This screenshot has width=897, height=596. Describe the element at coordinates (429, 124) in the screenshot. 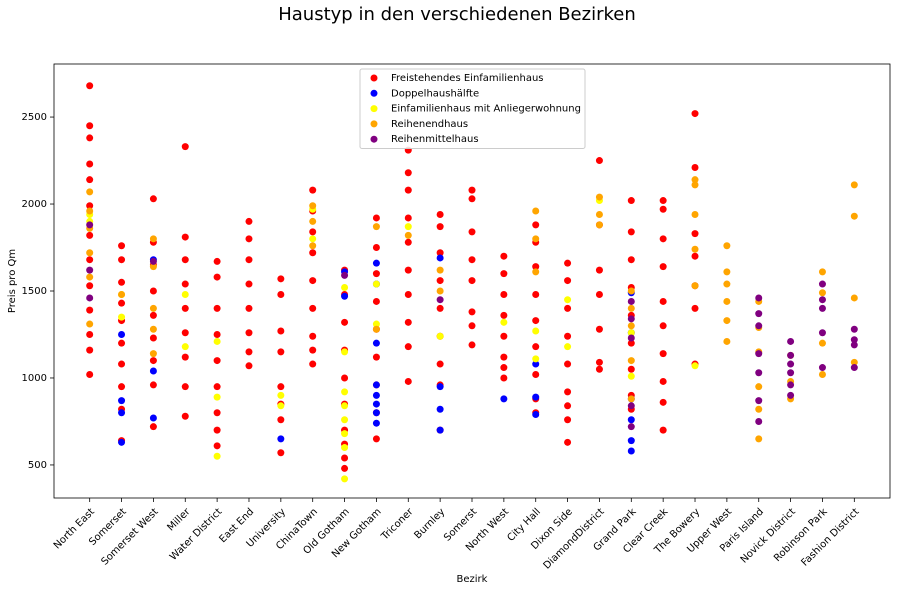

I see `legend-label: Reihenendhaus` at that location.